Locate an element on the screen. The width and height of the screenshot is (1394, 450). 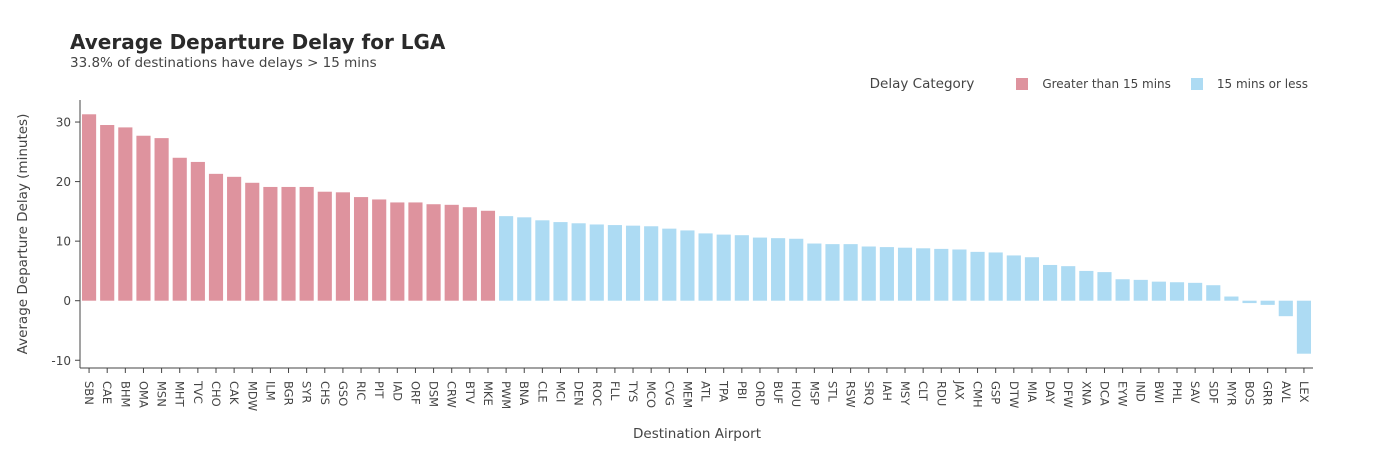
bar-pwm is located at coordinates (506, 258).